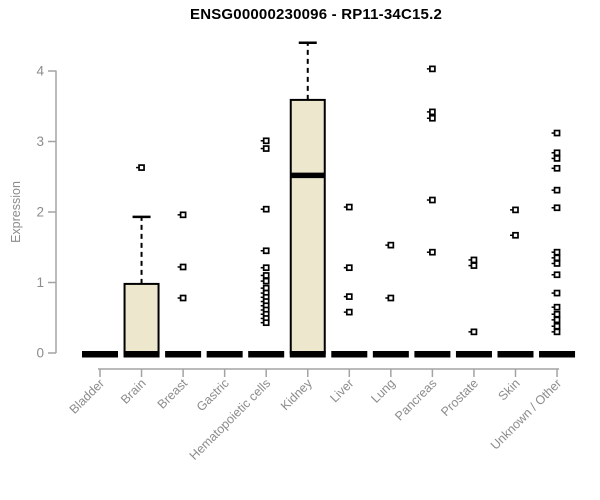 The height and width of the screenshot is (500, 600). I want to click on box-brain, so click(141, 318).